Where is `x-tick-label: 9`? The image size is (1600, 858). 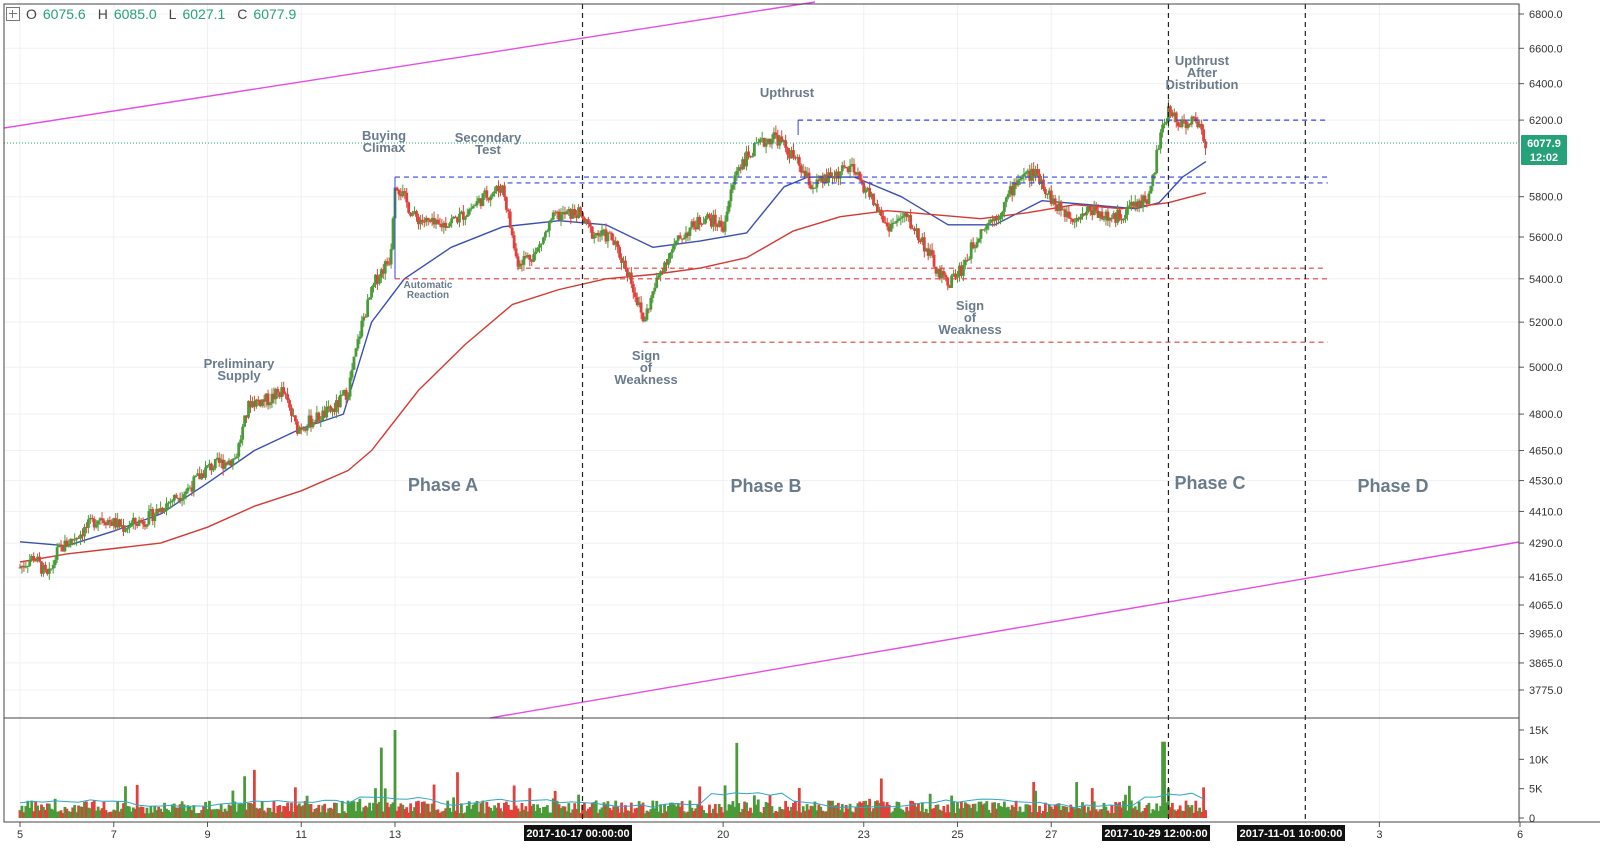
x-tick-label: 9 is located at coordinates (207, 835).